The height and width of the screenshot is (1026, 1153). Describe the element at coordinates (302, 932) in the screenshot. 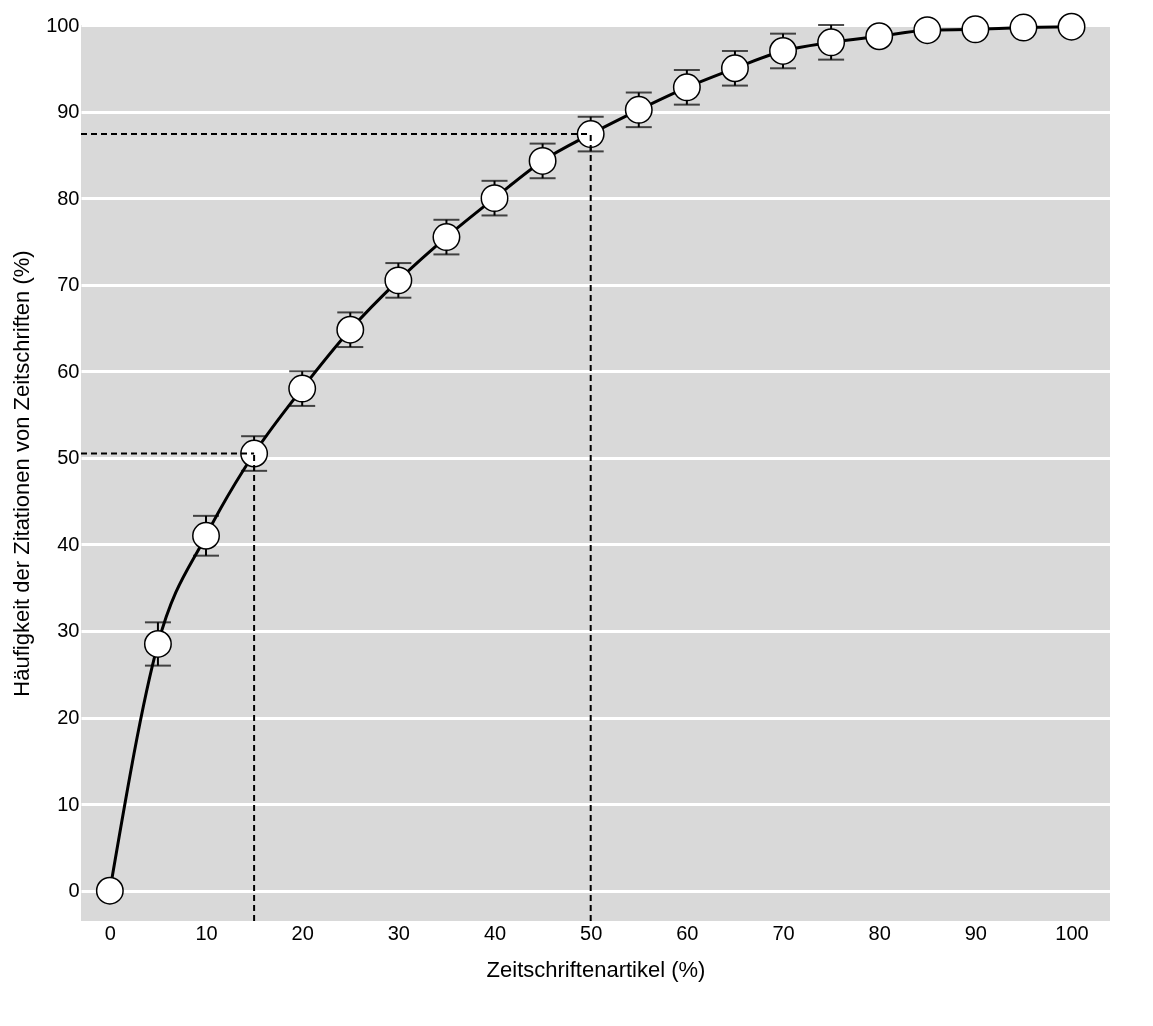

I see `x-tick-label: 20` at that location.